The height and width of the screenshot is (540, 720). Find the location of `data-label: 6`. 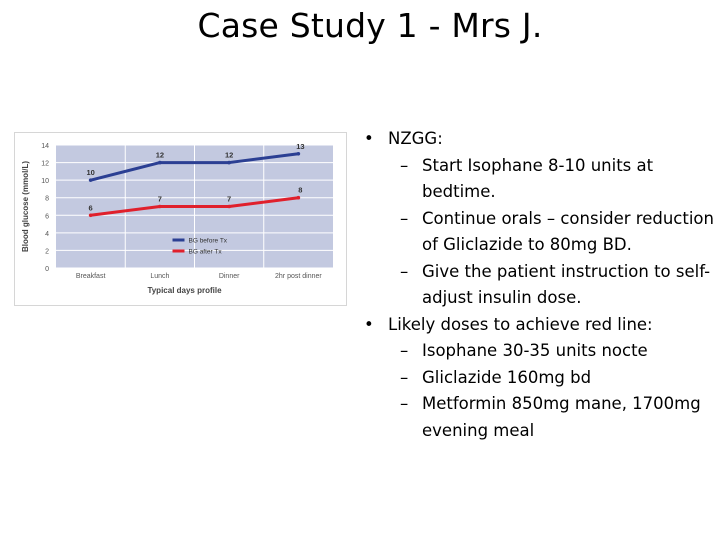

data-label: 6 is located at coordinates (91, 207).